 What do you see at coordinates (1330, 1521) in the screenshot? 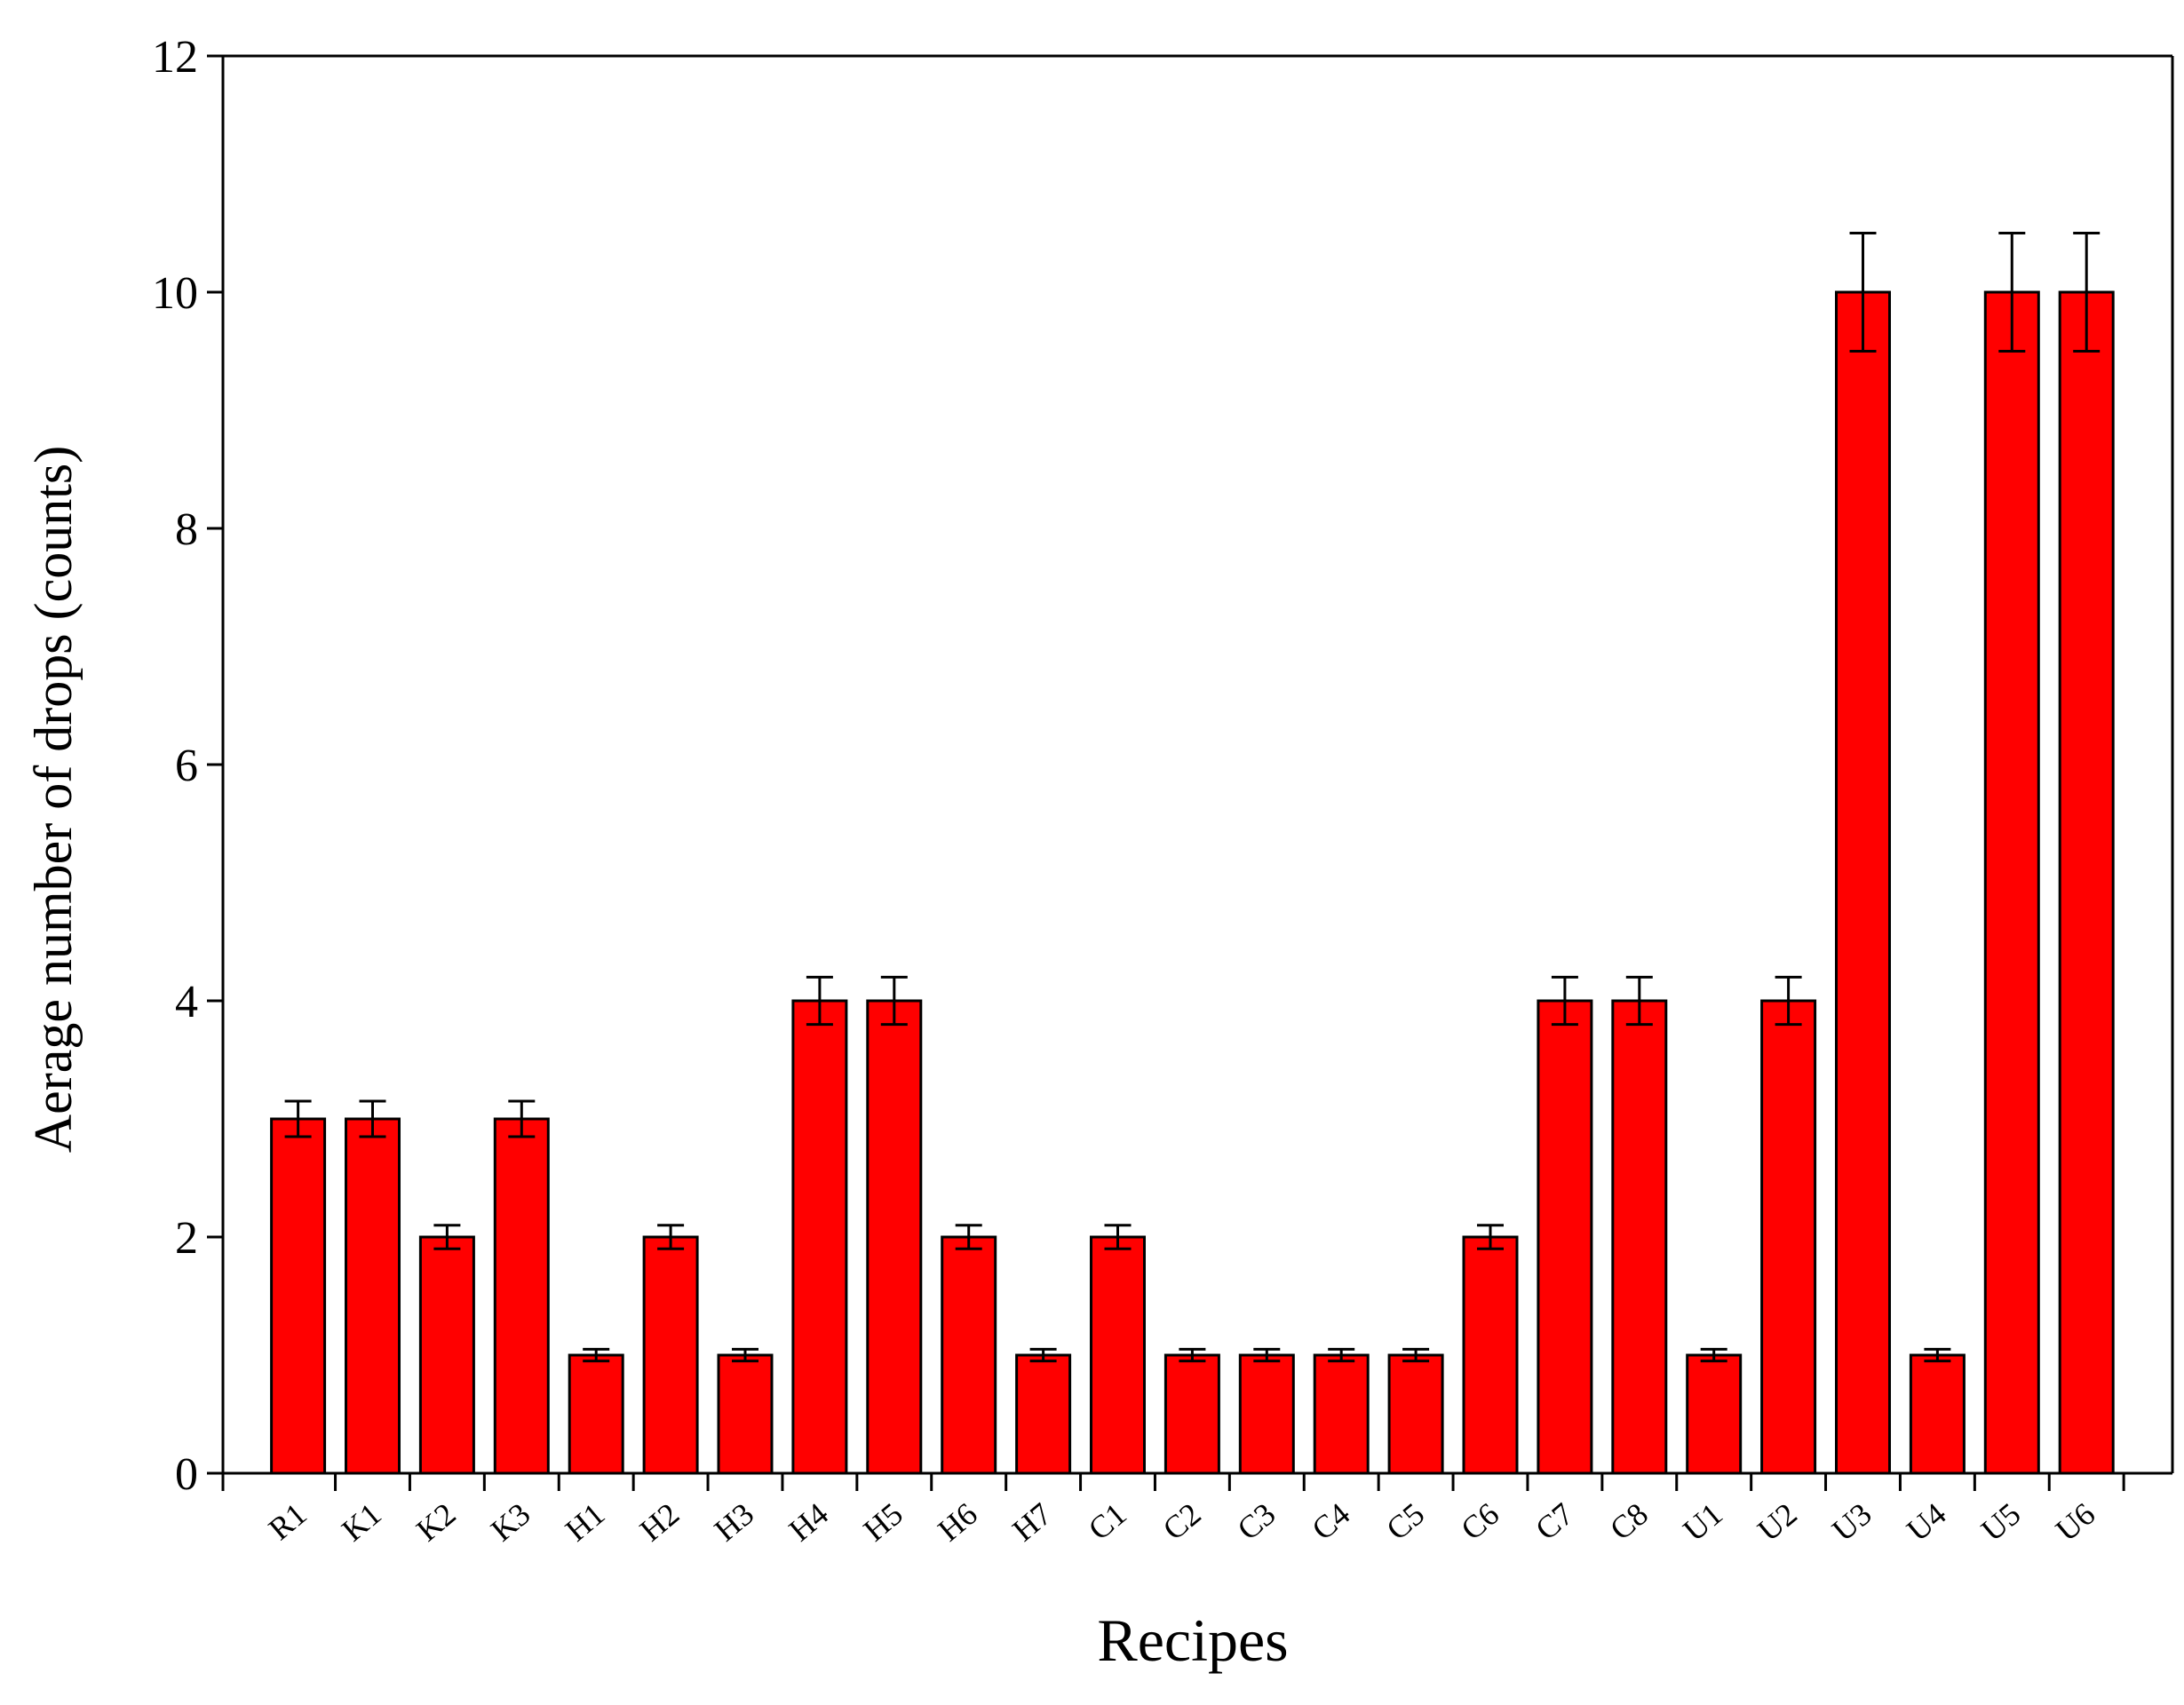
I see `x-tick-label: C4` at bounding box center [1330, 1521].